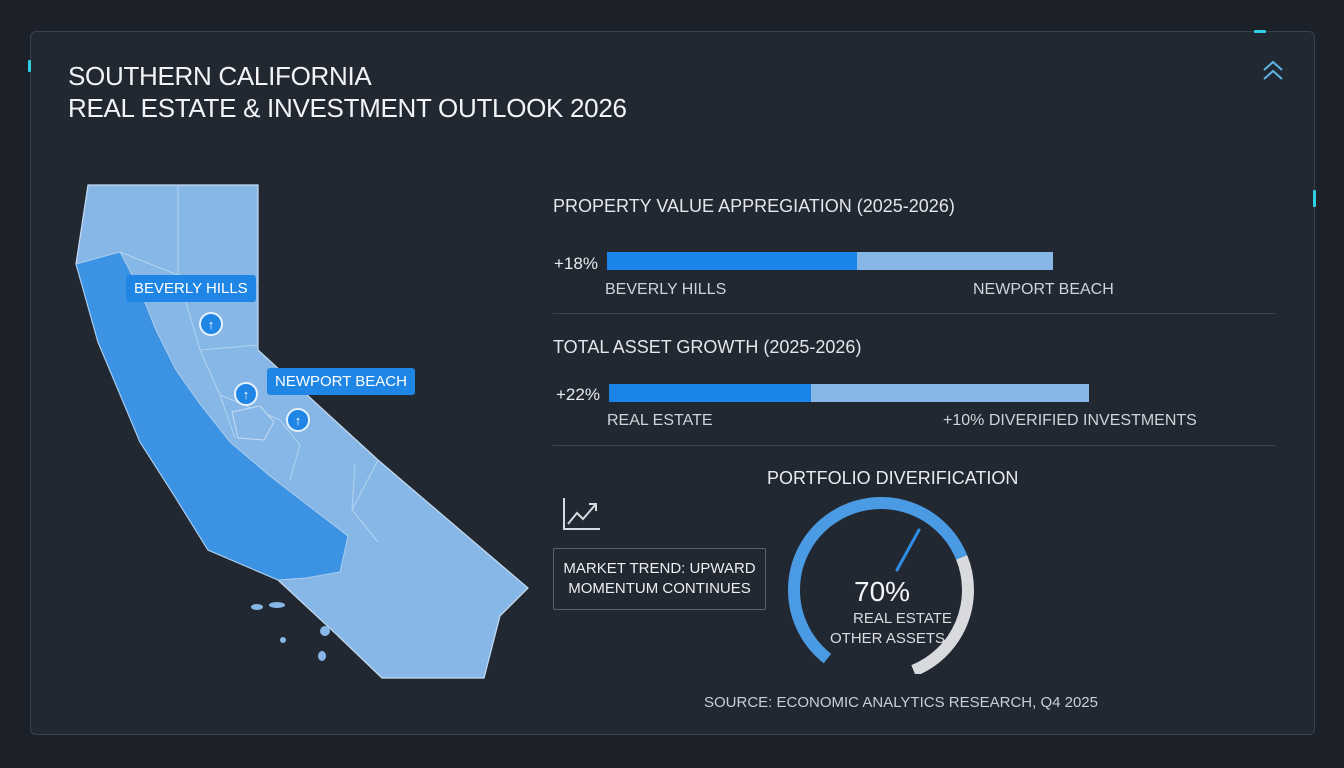 This screenshot has height=768, width=1344. I want to click on appreciation-bar, so click(830, 261).